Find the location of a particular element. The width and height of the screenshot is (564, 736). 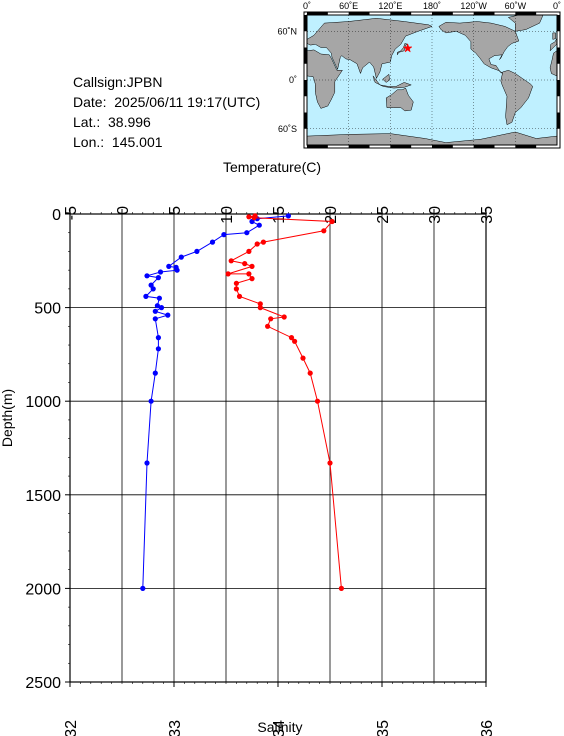

callsign-text: Callsign:JPBN is located at coordinates (118, 82).